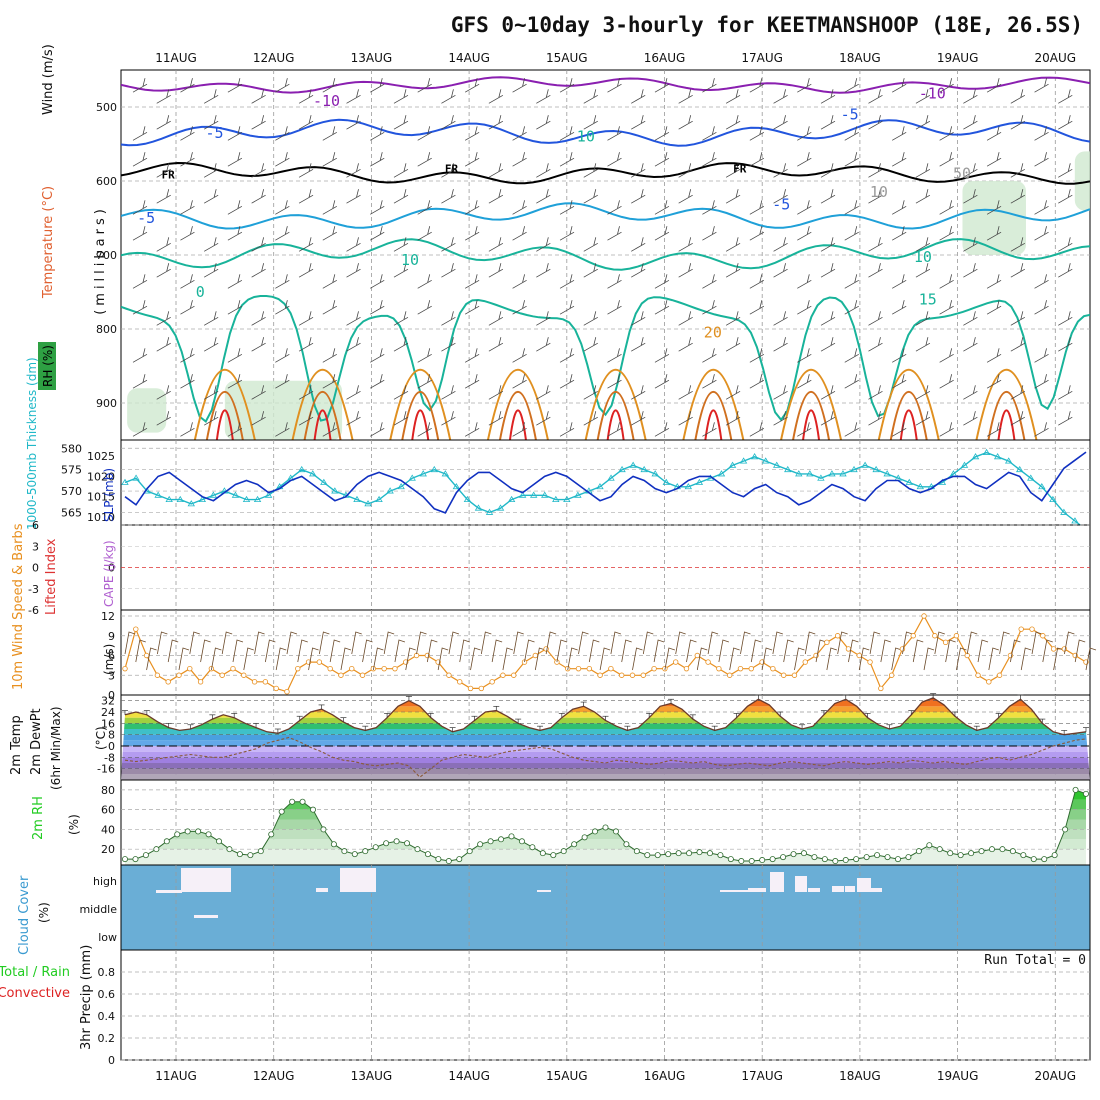  What do you see at coordinates (283, 410) in the screenshot?
I see `rh-blob` at bounding box center [283, 410].